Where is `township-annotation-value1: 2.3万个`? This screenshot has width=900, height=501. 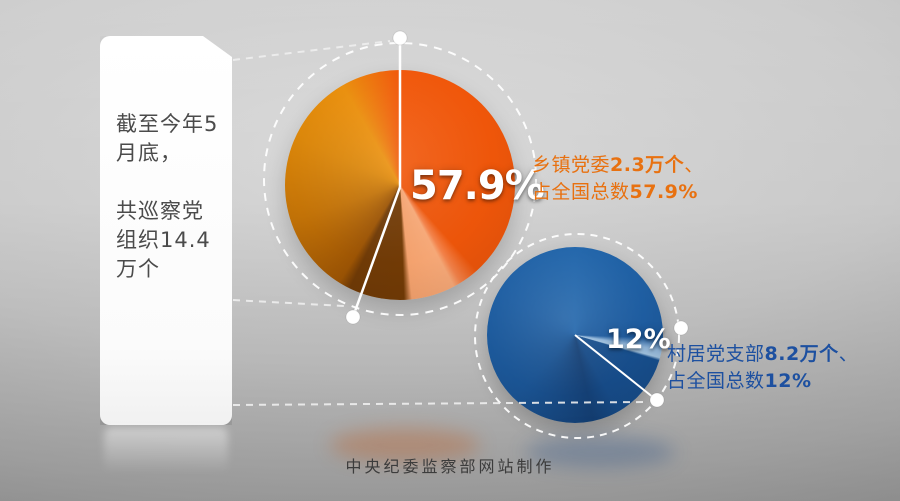 township-annotation-value1: 2.3万个 is located at coordinates (647, 165).